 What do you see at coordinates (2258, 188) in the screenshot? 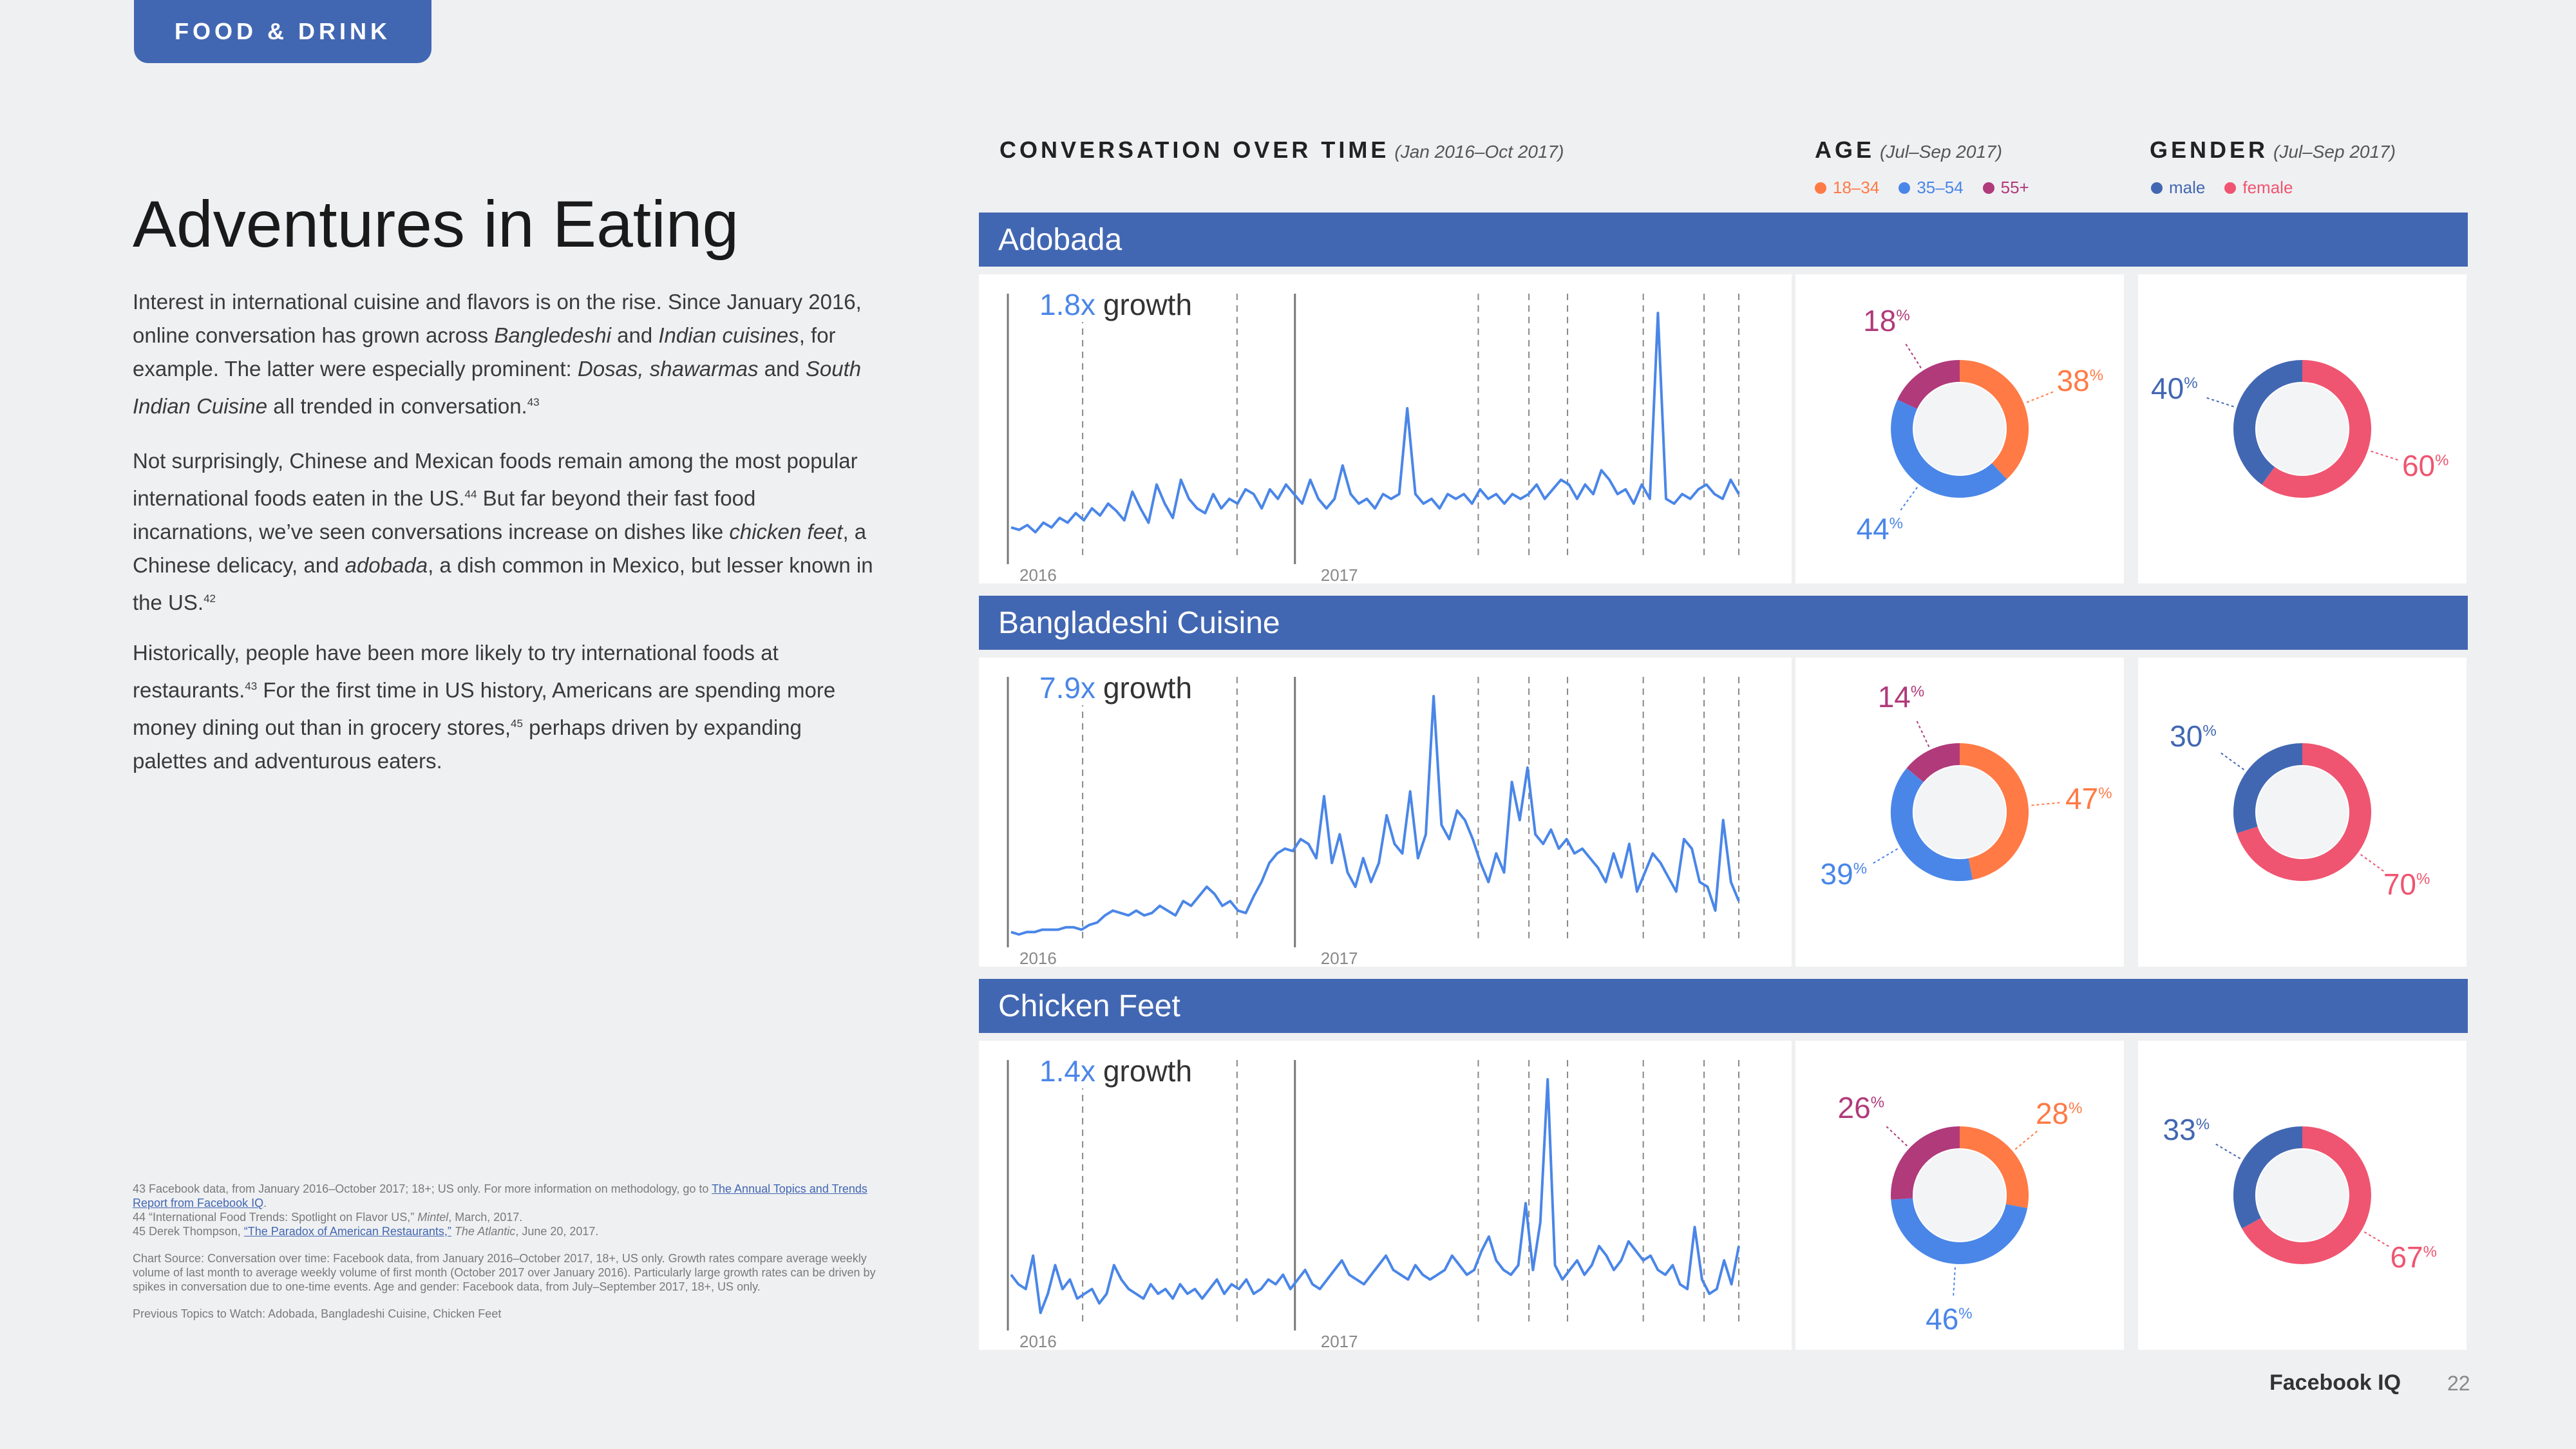
I see `legend-female: female` at bounding box center [2258, 188].